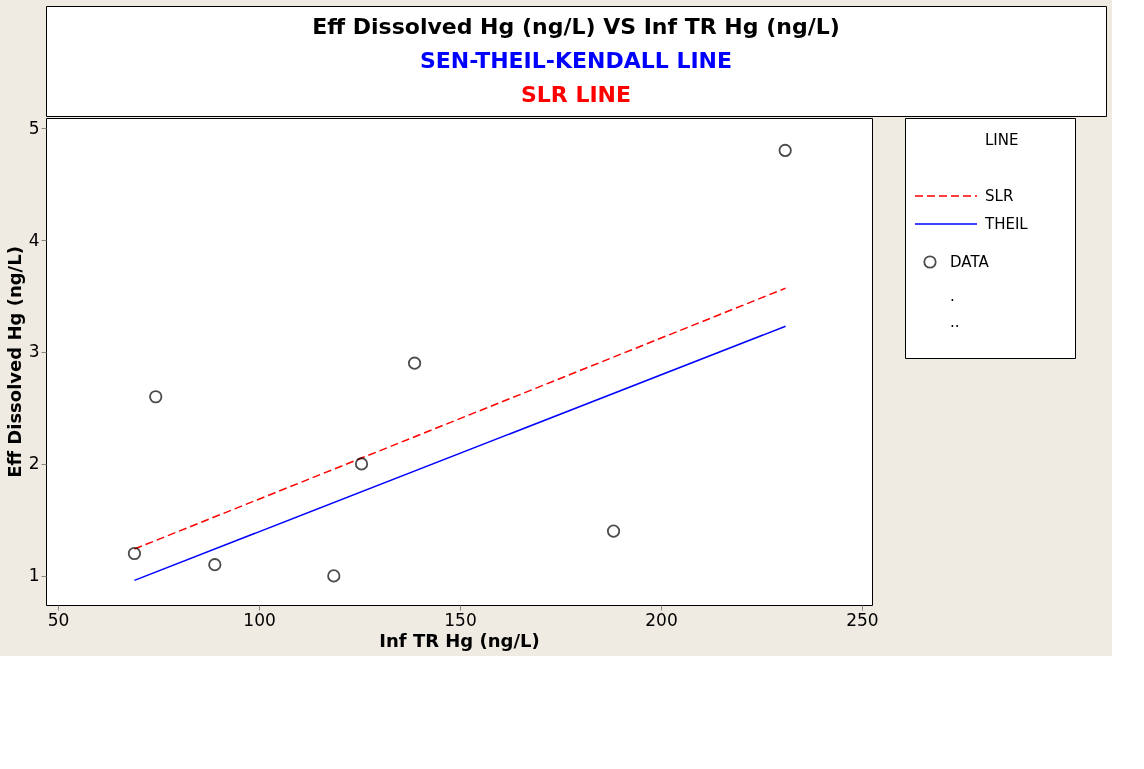 The image size is (1144, 769). Describe the element at coordinates (460, 619) in the screenshot. I see `x-tick-label: 150` at that location.